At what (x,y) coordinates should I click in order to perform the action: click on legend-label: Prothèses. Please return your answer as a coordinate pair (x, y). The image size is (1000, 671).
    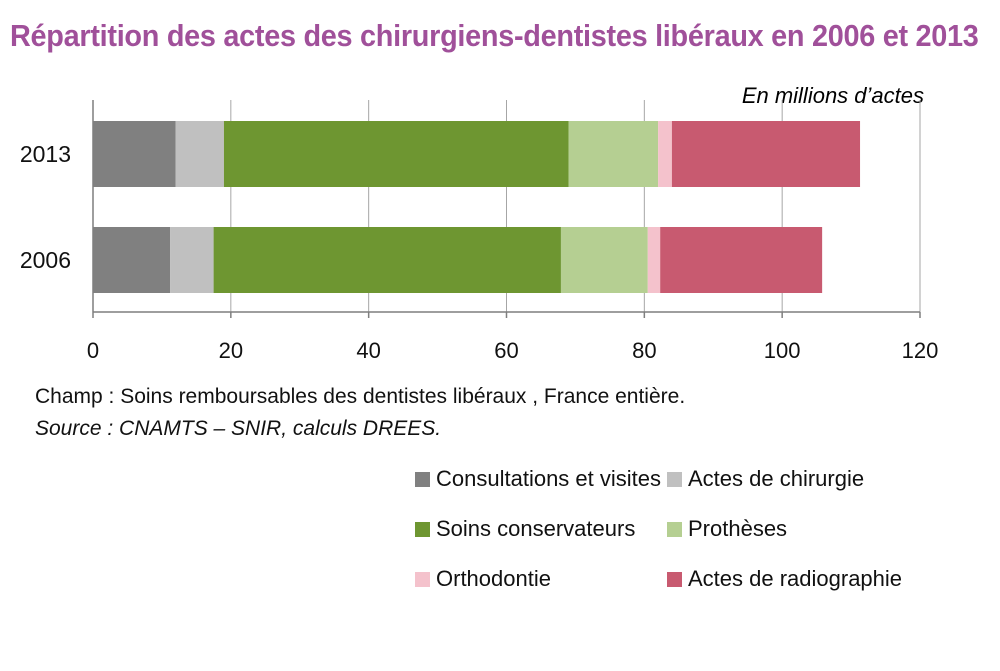
    Looking at the image, I should click on (738, 528).